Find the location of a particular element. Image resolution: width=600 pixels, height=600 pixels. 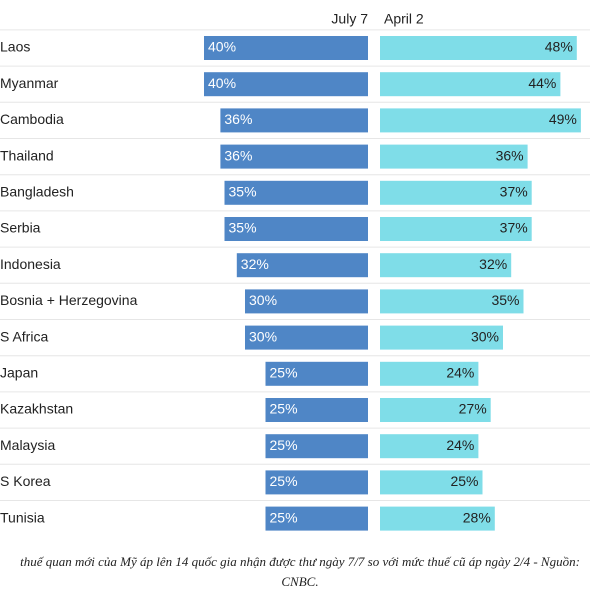

category-label: Indonesia is located at coordinates (30, 264).